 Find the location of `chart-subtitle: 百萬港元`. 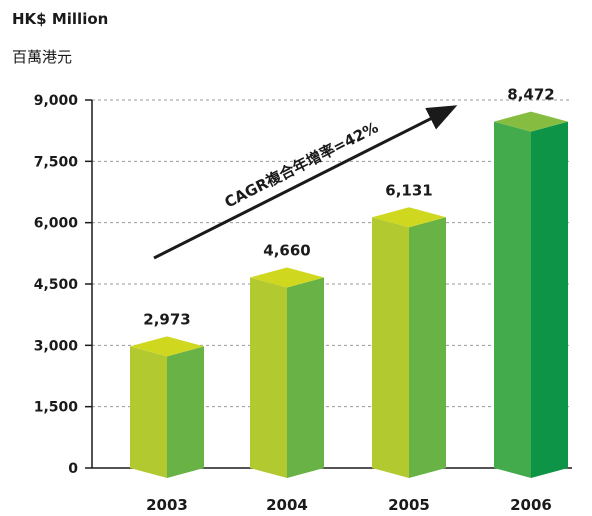

chart-subtitle: 百萬港元 is located at coordinates (42, 57).